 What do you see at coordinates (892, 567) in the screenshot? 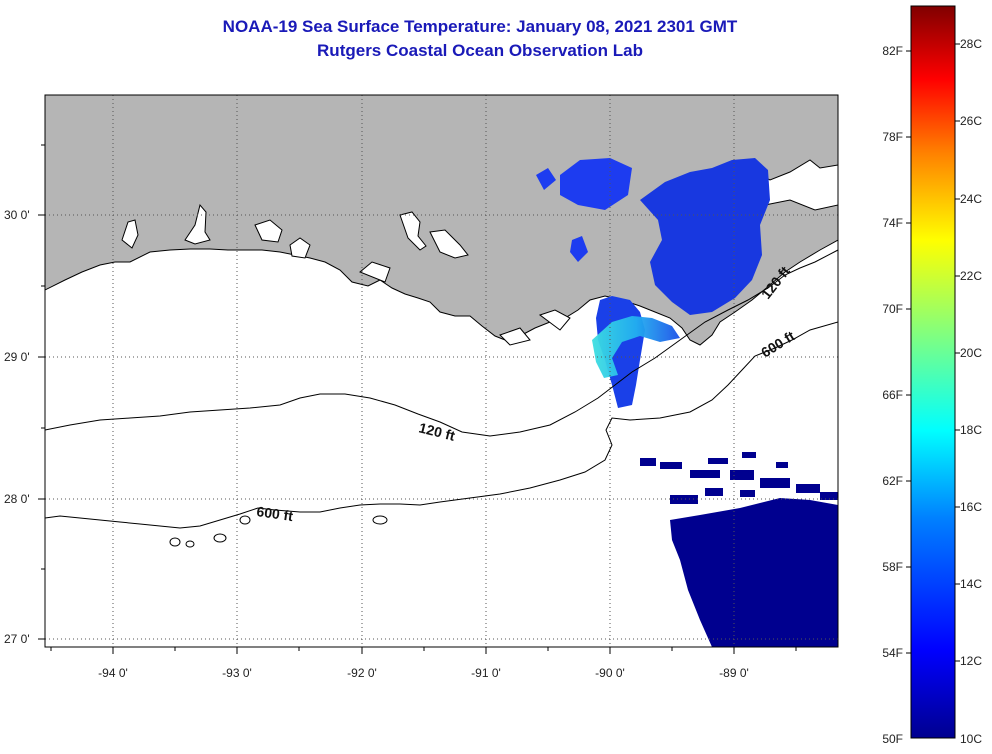
I see `colorbar-label-58f: 58F` at bounding box center [892, 567].